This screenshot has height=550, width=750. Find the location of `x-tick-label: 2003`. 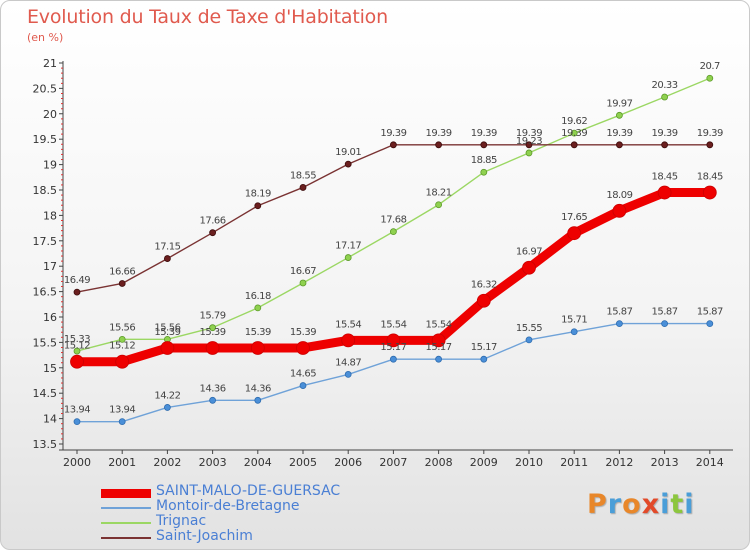

x-tick-label: 2003 is located at coordinates (213, 462).